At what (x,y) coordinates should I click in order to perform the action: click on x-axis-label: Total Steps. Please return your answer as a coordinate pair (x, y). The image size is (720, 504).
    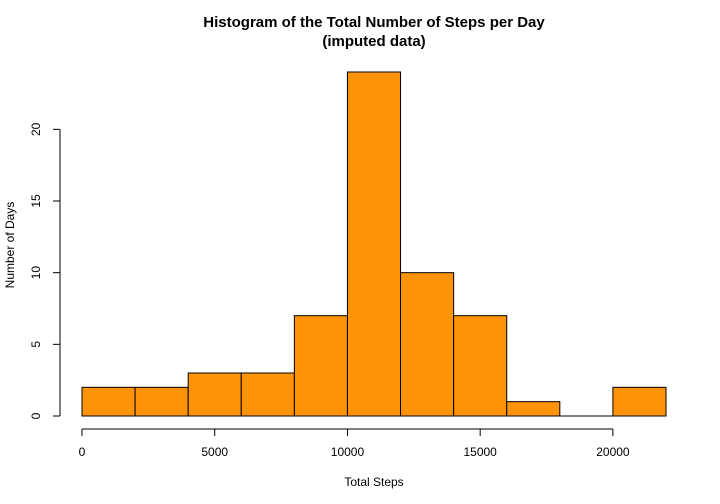
    Looking at the image, I should click on (373, 482).